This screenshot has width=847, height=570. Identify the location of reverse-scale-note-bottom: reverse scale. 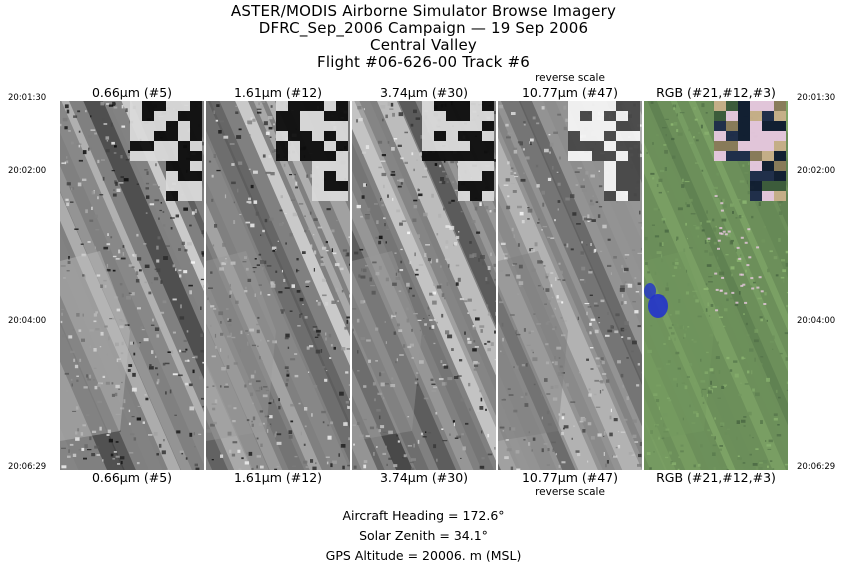
(570, 492).